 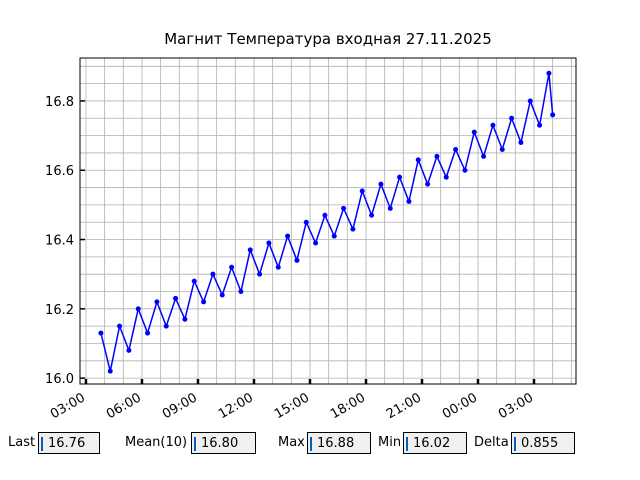 I want to click on field-label: Max, so click(x=291, y=442).